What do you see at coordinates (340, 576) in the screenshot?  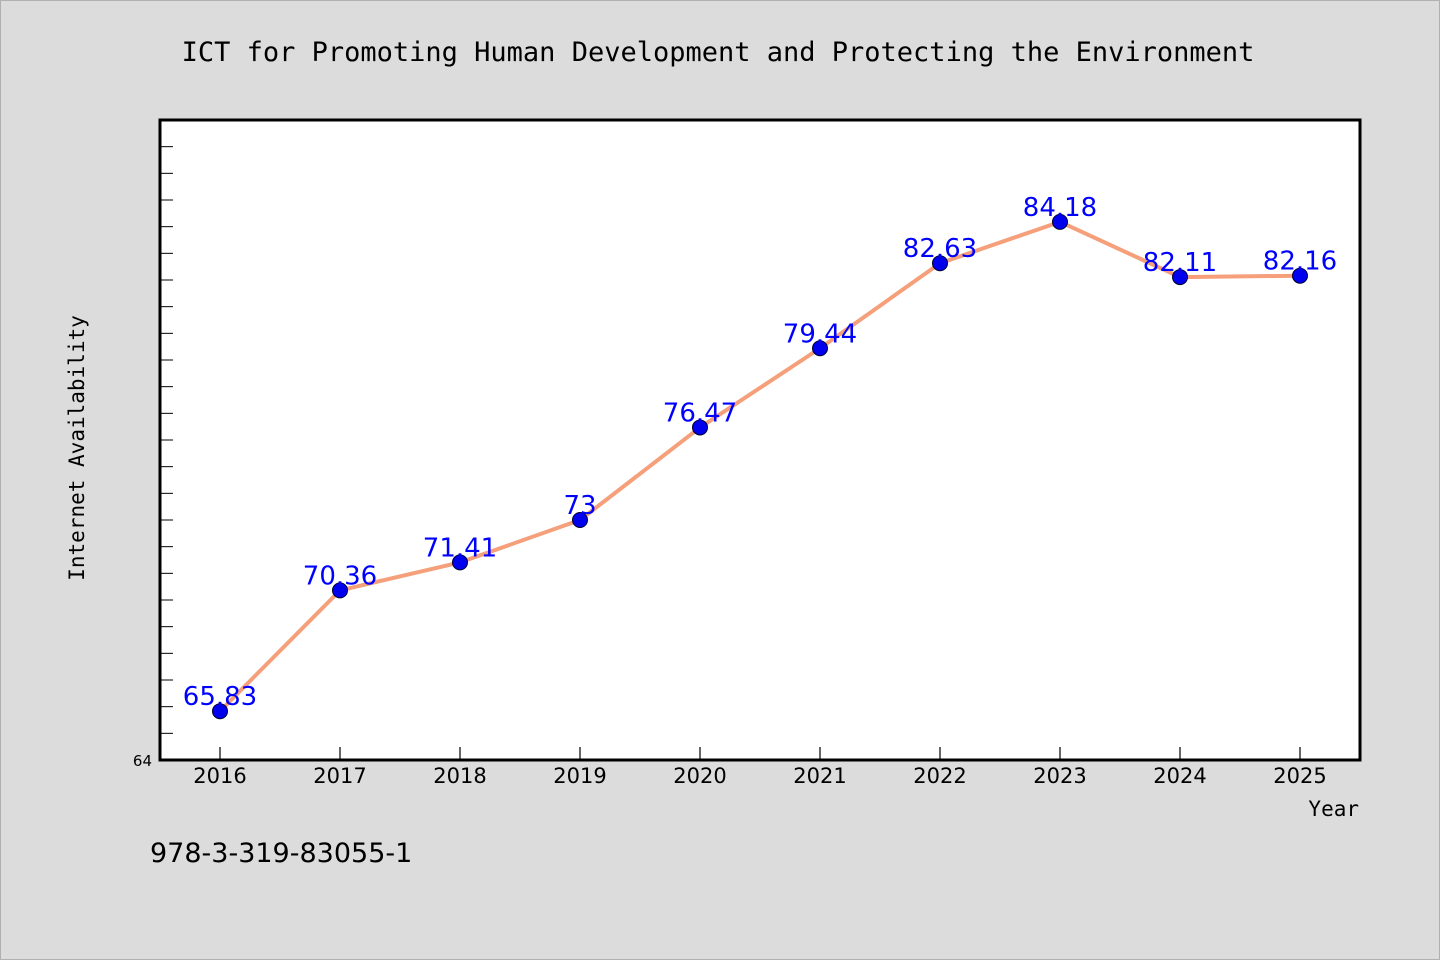 I see `data-label: 70.36` at bounding box center [340, 576].